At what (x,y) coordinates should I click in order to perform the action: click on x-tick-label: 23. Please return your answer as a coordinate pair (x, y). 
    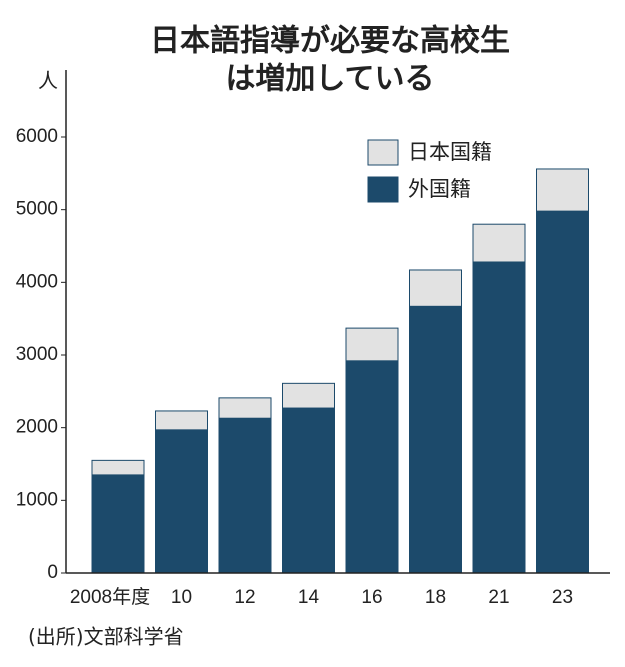
    Looking at the image, I should click on (562, 597).